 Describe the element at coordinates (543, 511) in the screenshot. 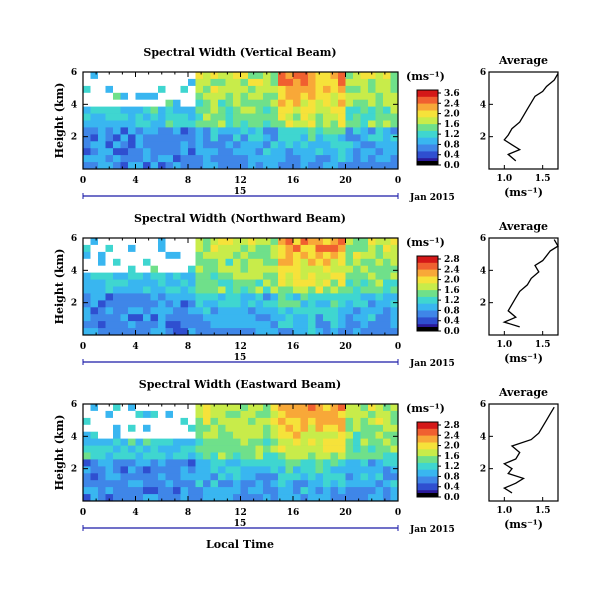

I see `average-x-tick-label: 1.5` at that location.